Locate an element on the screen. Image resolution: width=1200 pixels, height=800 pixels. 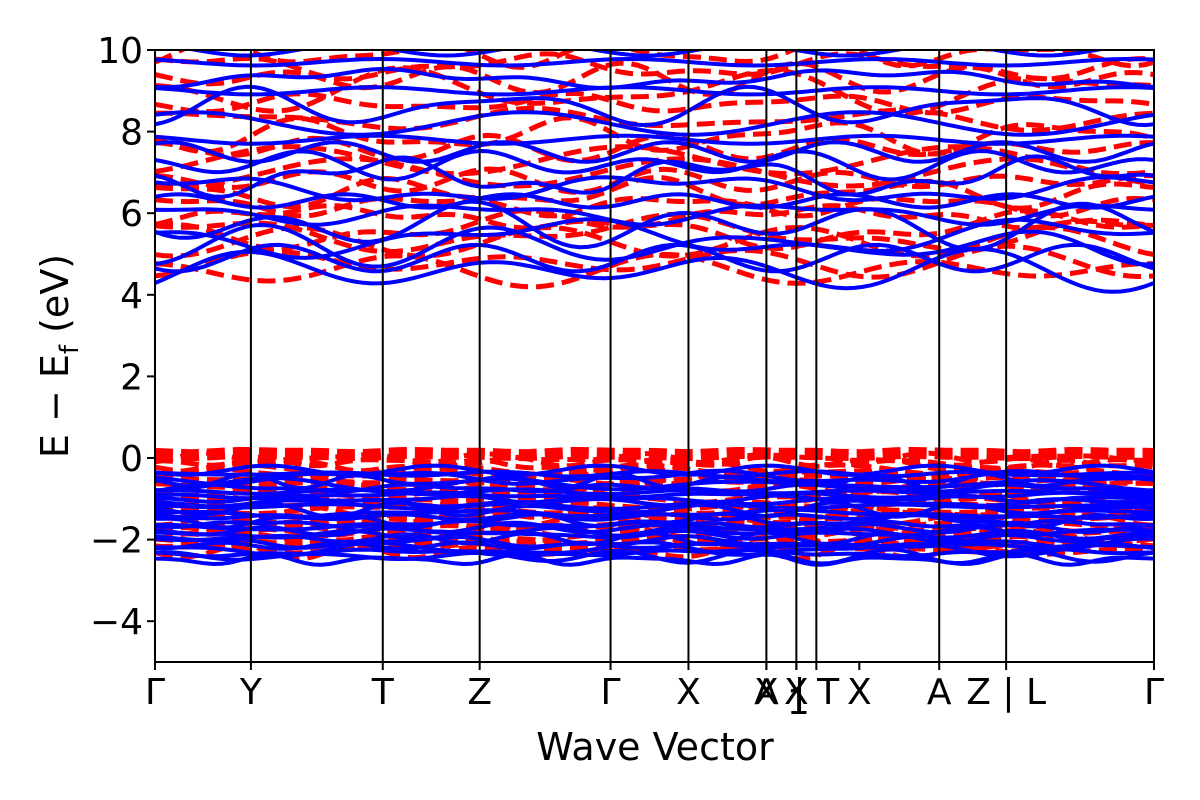
x-tick-label: | T is located at coordinates (817, 692).